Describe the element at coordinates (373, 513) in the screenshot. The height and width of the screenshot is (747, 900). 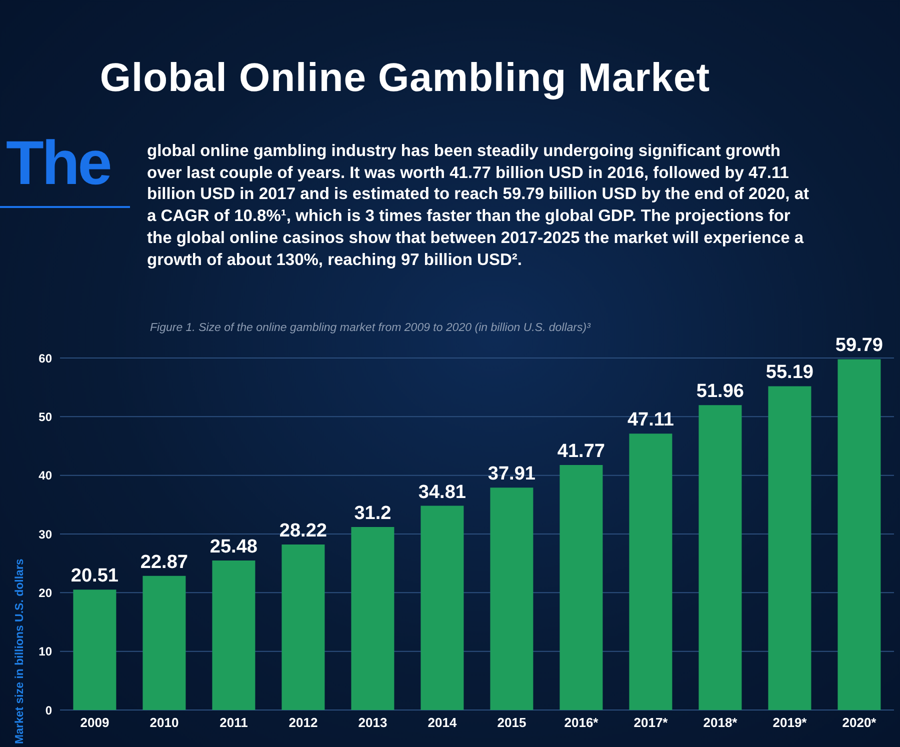
I see `data-label: 31.2` at that location.